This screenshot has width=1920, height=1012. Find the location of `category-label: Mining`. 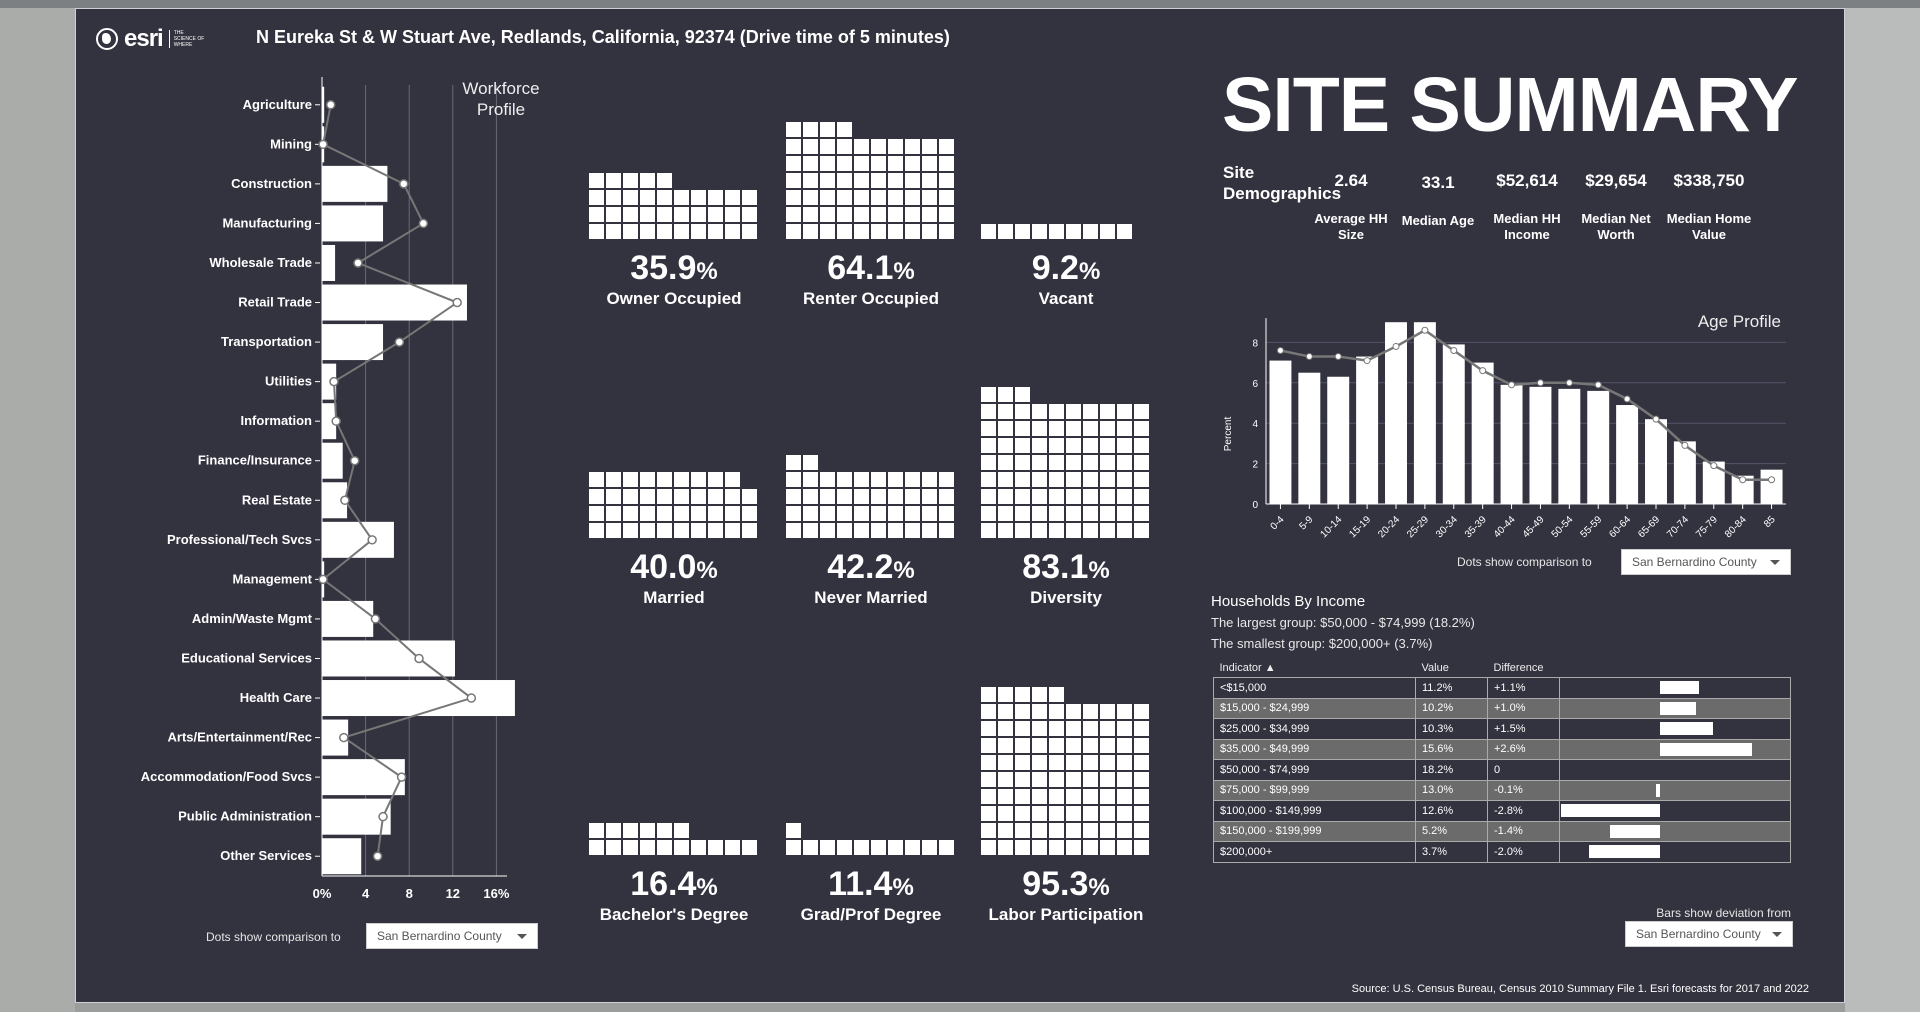

category-label: Mining is located at coordinates (291, 143).